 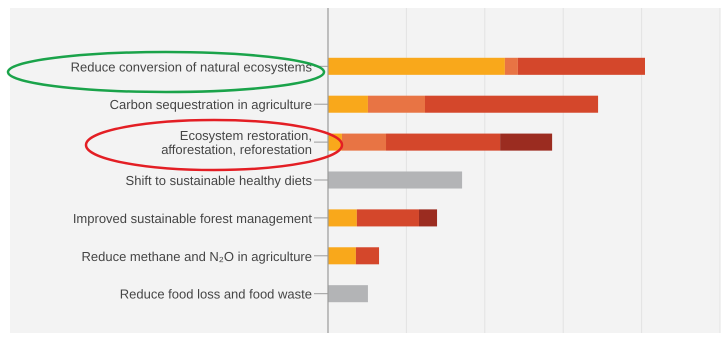 What do you see at coordinates (211, 104) in the screenshot?
I see `y-tick-label: Carbon sequestration in agriculture` at bounding box center [211, 104].